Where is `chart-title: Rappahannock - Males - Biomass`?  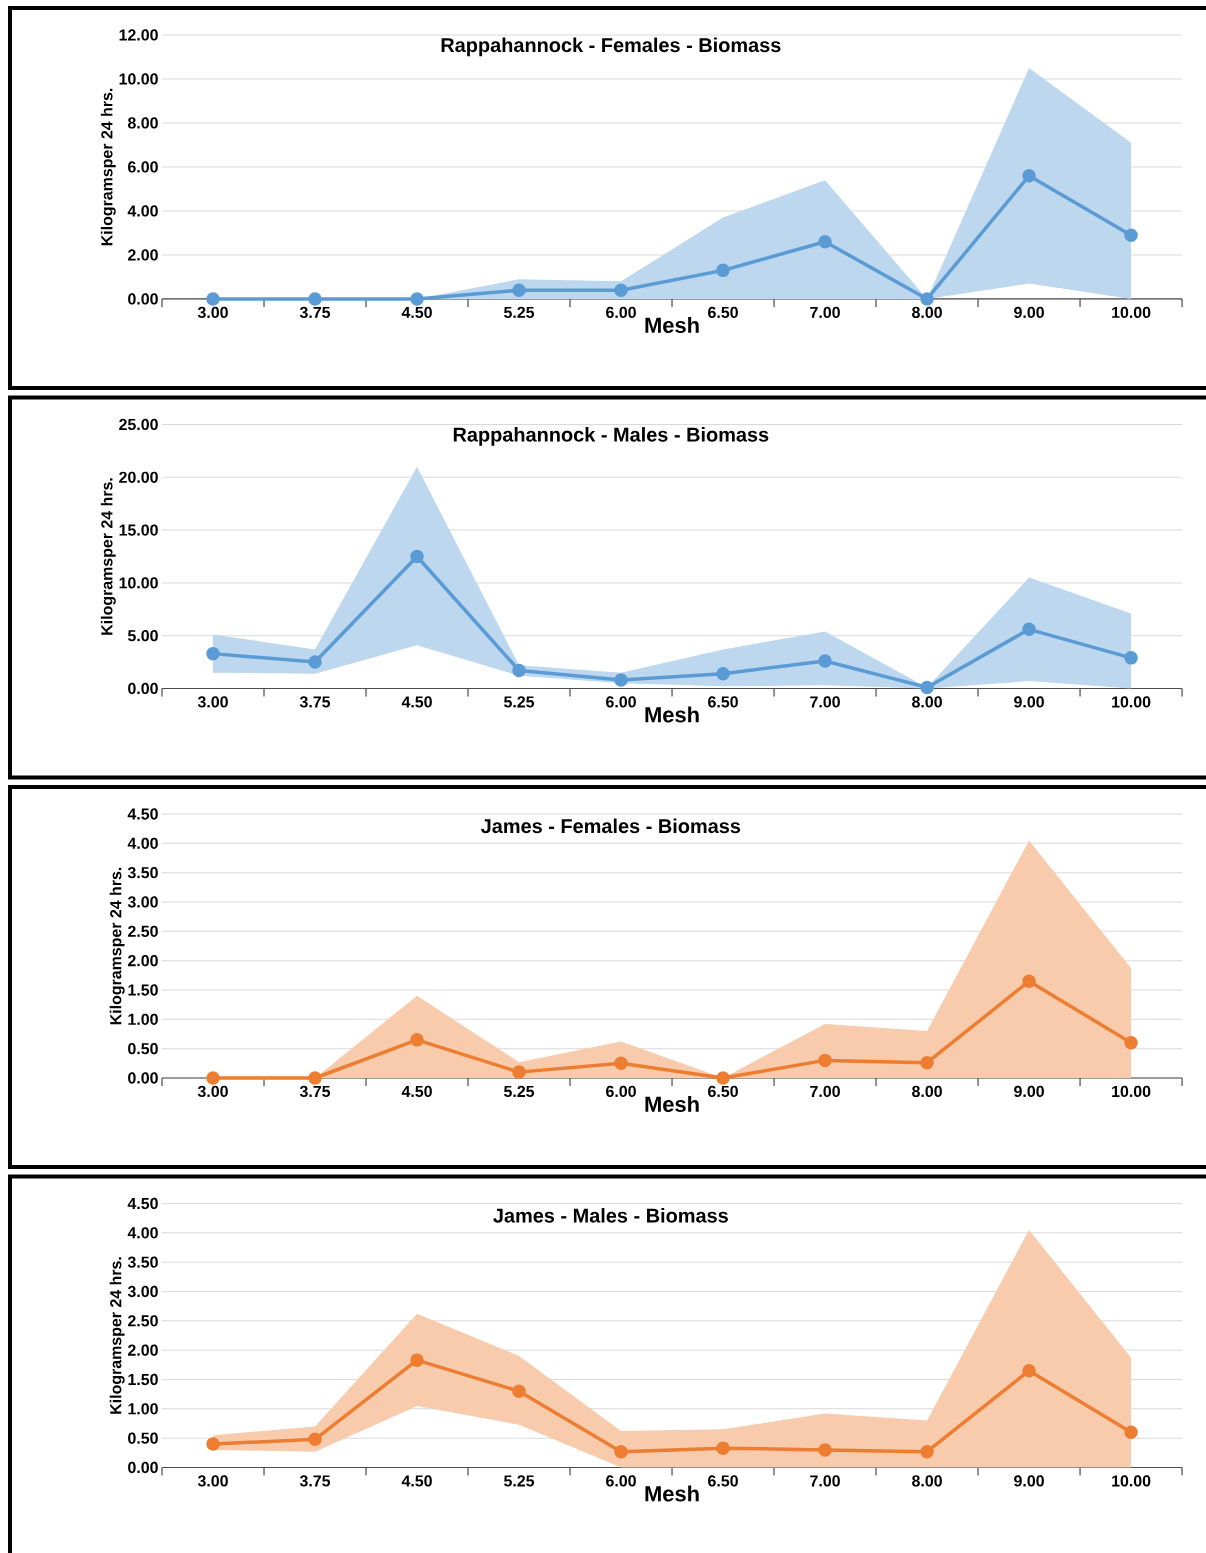
chart-title: Rappahannock - Males - Biomass is located at coordinates (611, 436).